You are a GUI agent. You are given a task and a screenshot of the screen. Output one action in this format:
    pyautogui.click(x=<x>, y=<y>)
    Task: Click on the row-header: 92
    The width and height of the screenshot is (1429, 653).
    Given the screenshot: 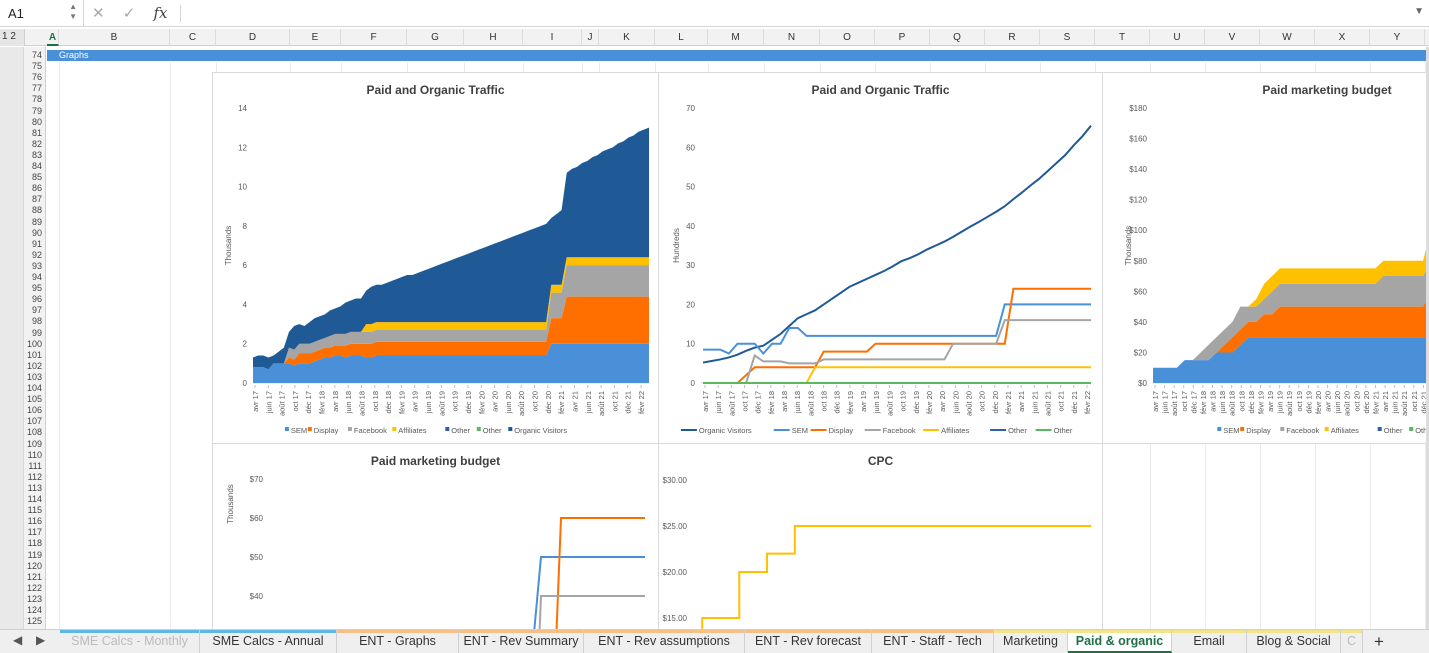 What is the action you would take?
    pyautogui.click(x=36, y=254)
    